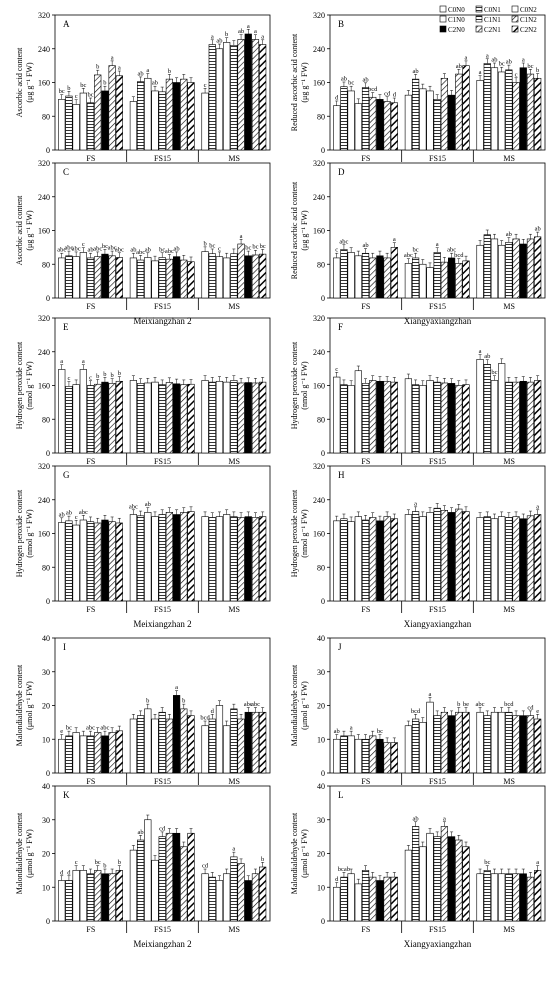  I want to click on significance-letter: c, so click(68, 378).